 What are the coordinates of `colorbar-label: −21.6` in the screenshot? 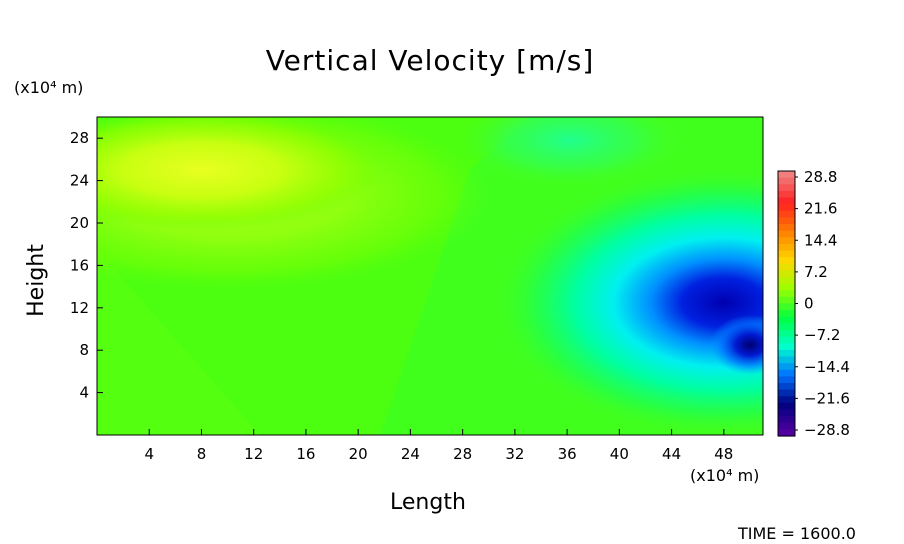 It's located at (827, 398).